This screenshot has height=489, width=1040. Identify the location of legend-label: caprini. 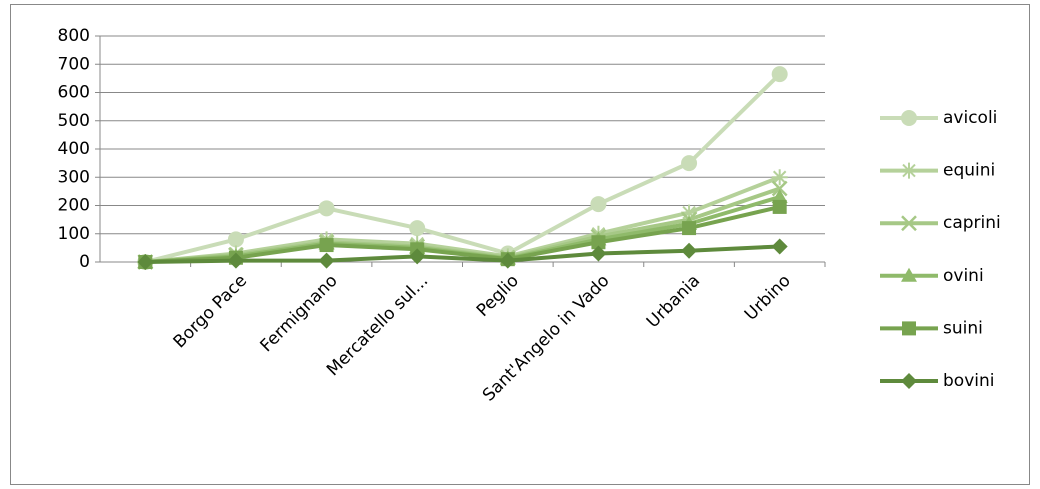
(972, 223).